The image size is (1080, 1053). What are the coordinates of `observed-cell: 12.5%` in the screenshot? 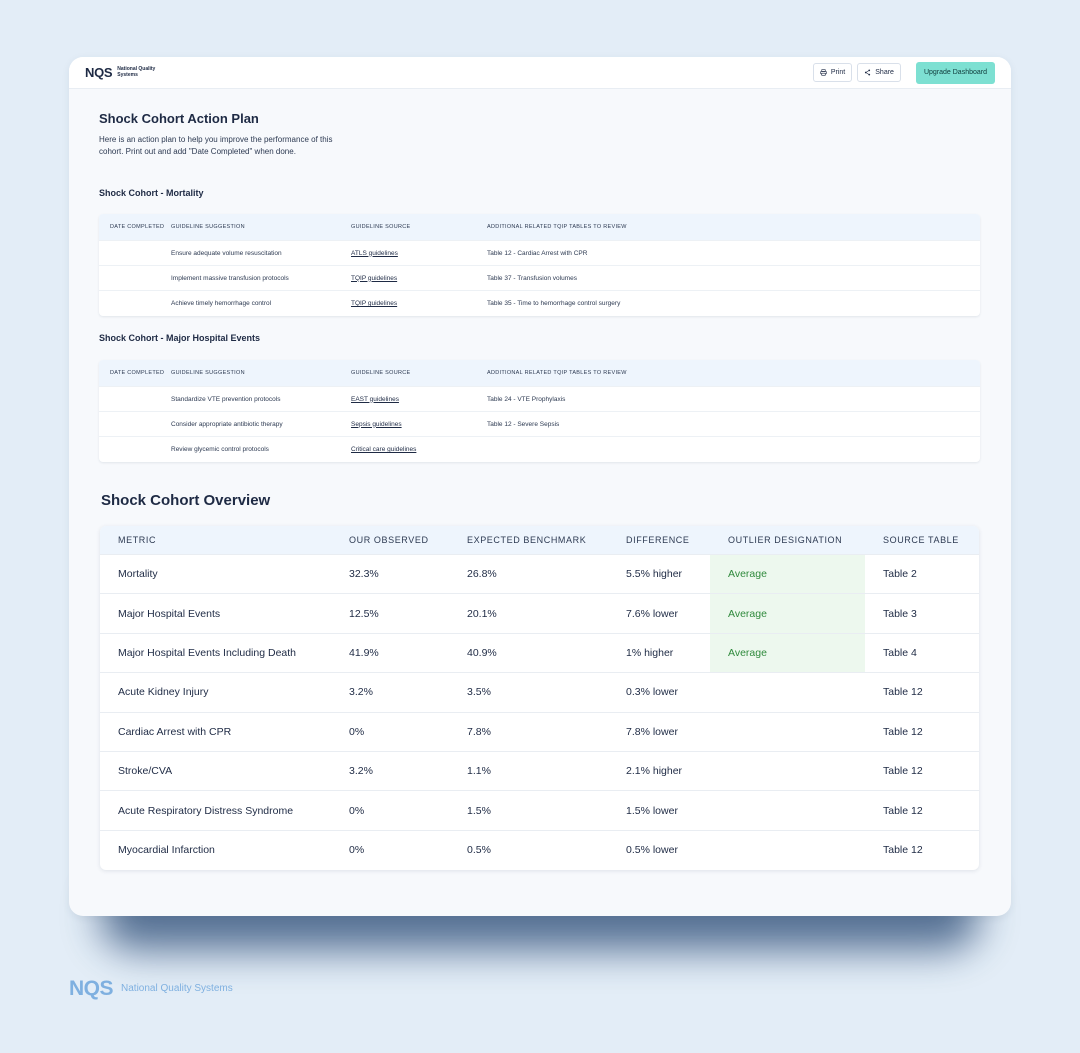 It's located at (364, 613).